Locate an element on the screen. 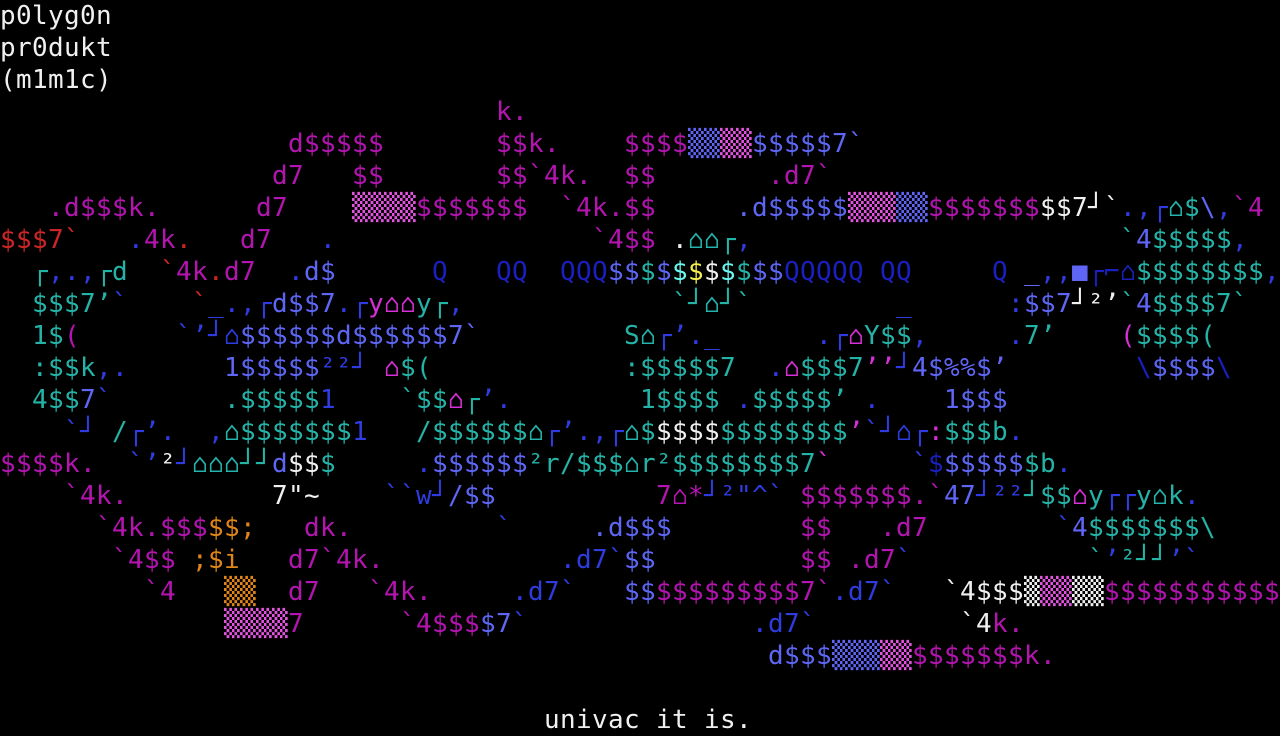 The height and width of the screenshot is (736, 1280). art-span: Y$$ is located at coordinates (888, 336).